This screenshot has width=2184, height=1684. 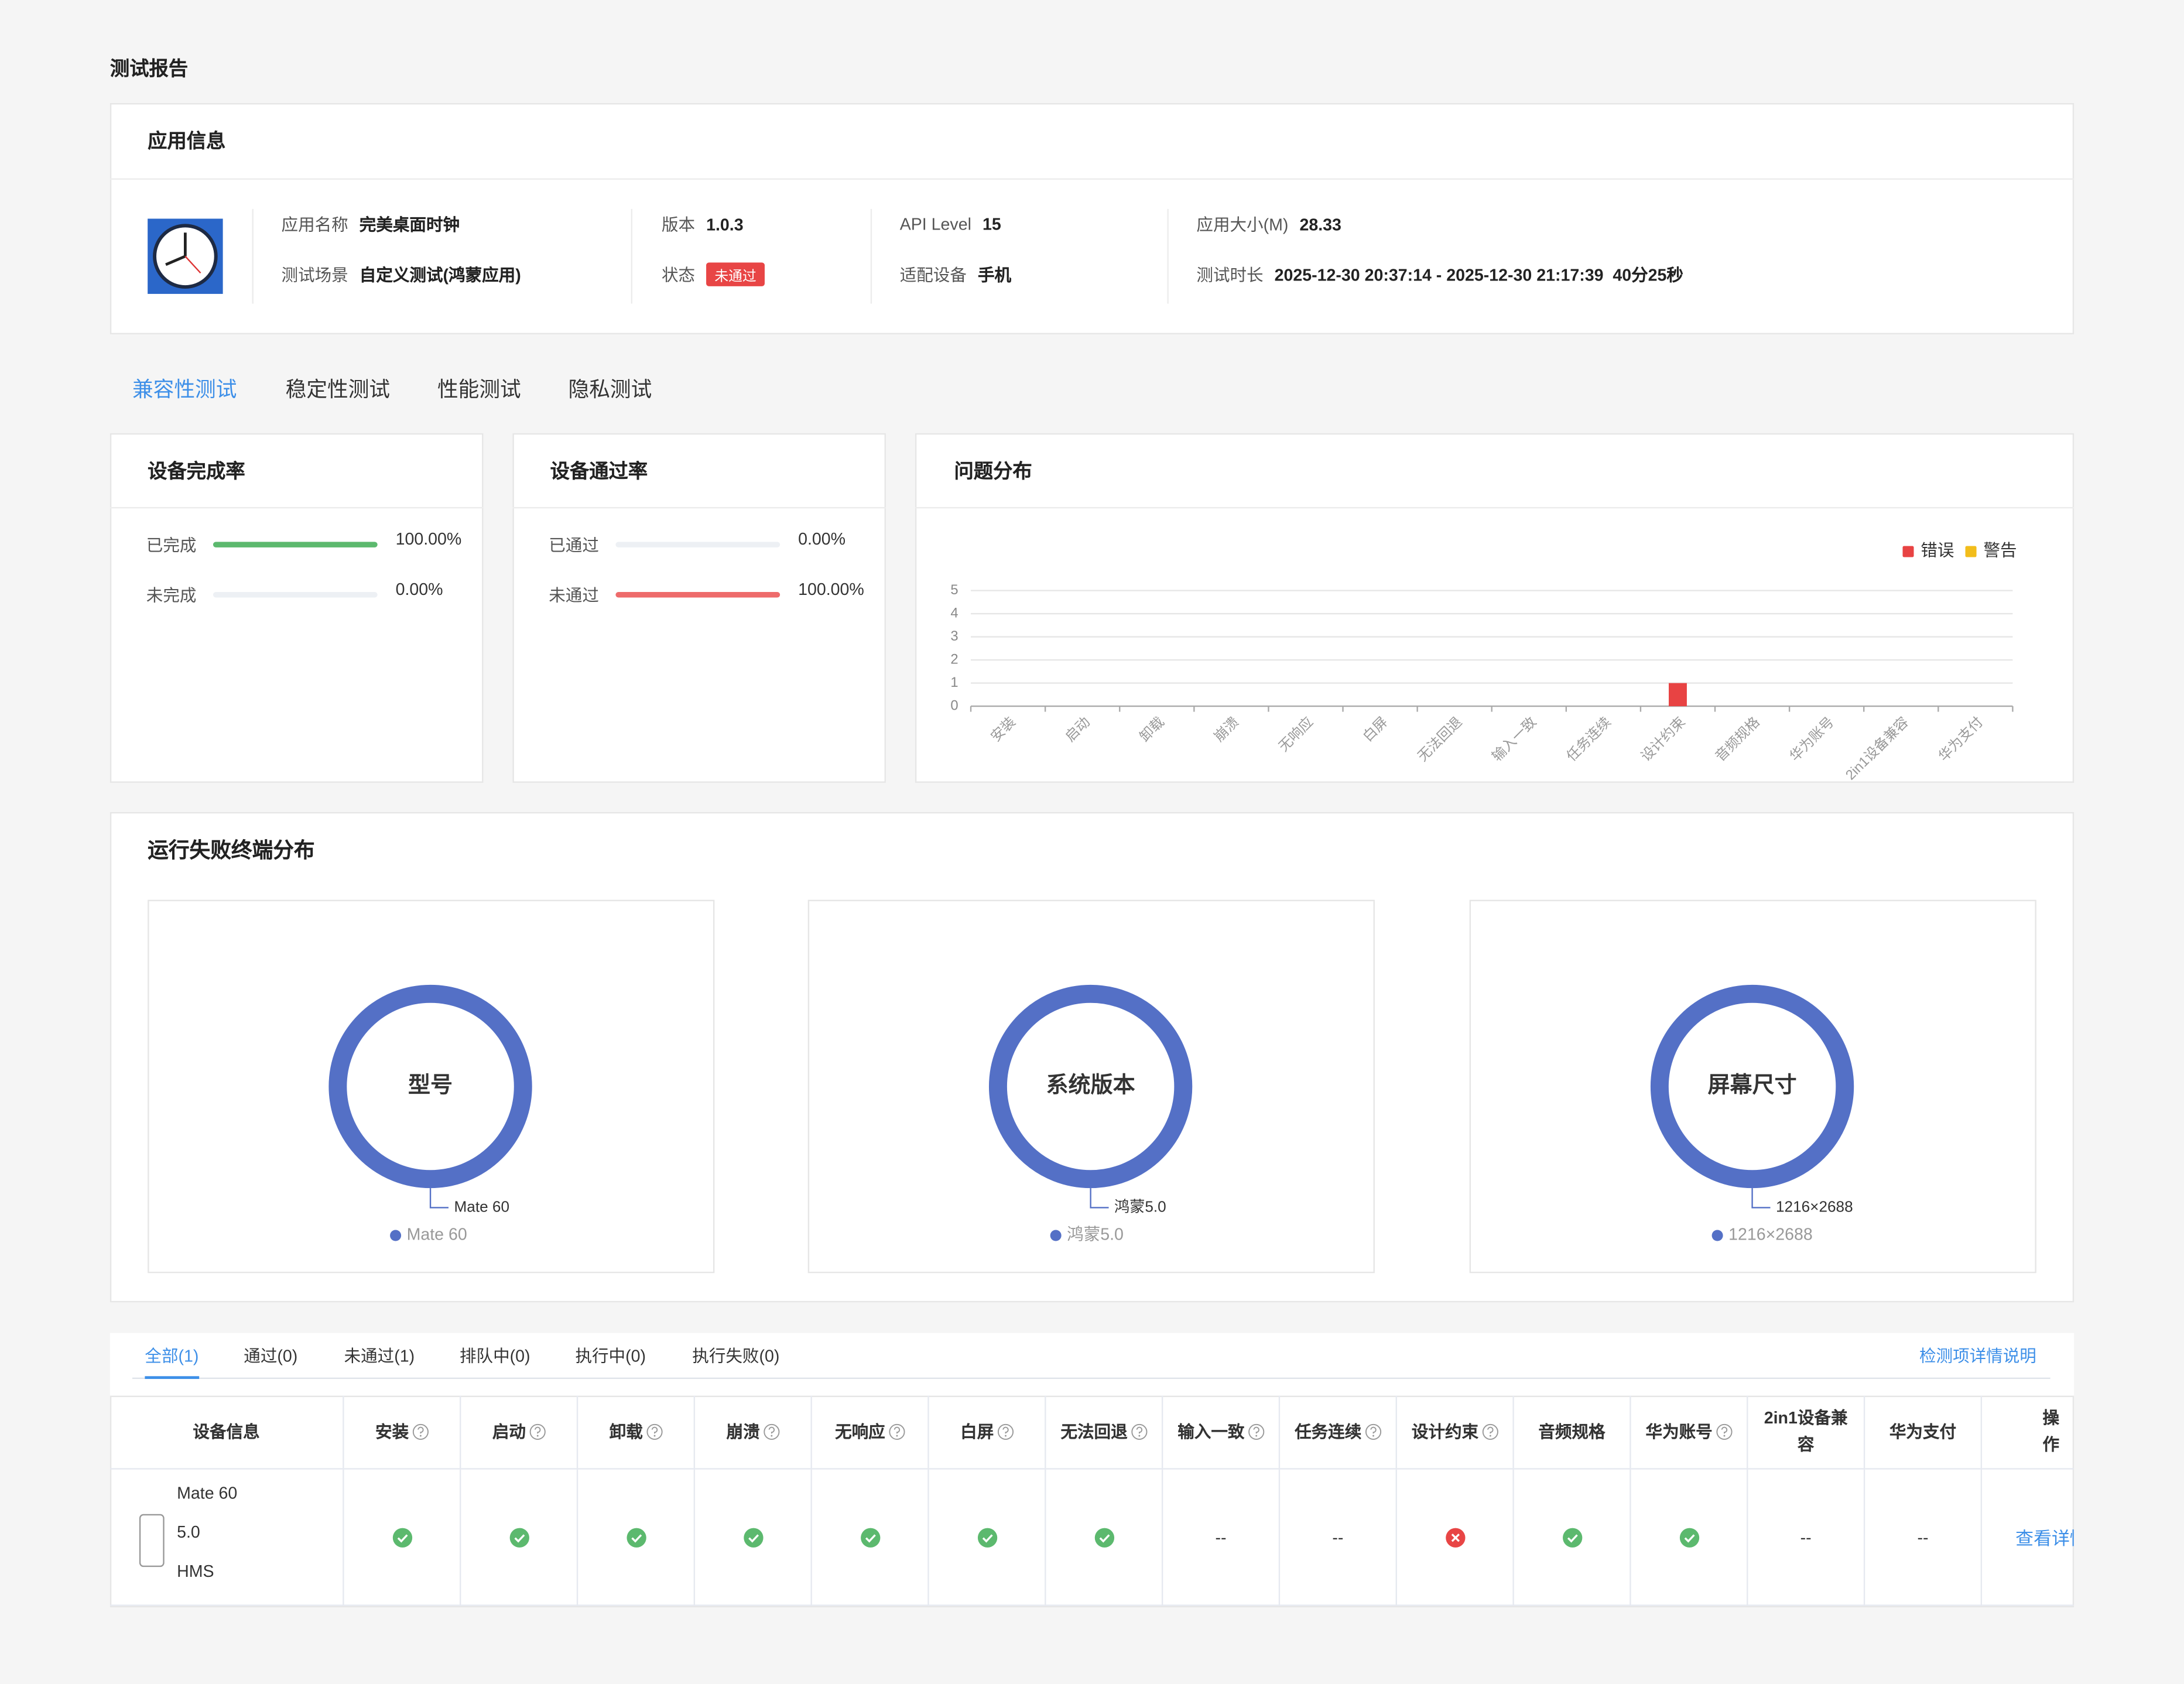 What do you see at coordinates (637, 1432) in the screenshot?
I see `table-cell: 卸载` at bounding box center [637, 1432].